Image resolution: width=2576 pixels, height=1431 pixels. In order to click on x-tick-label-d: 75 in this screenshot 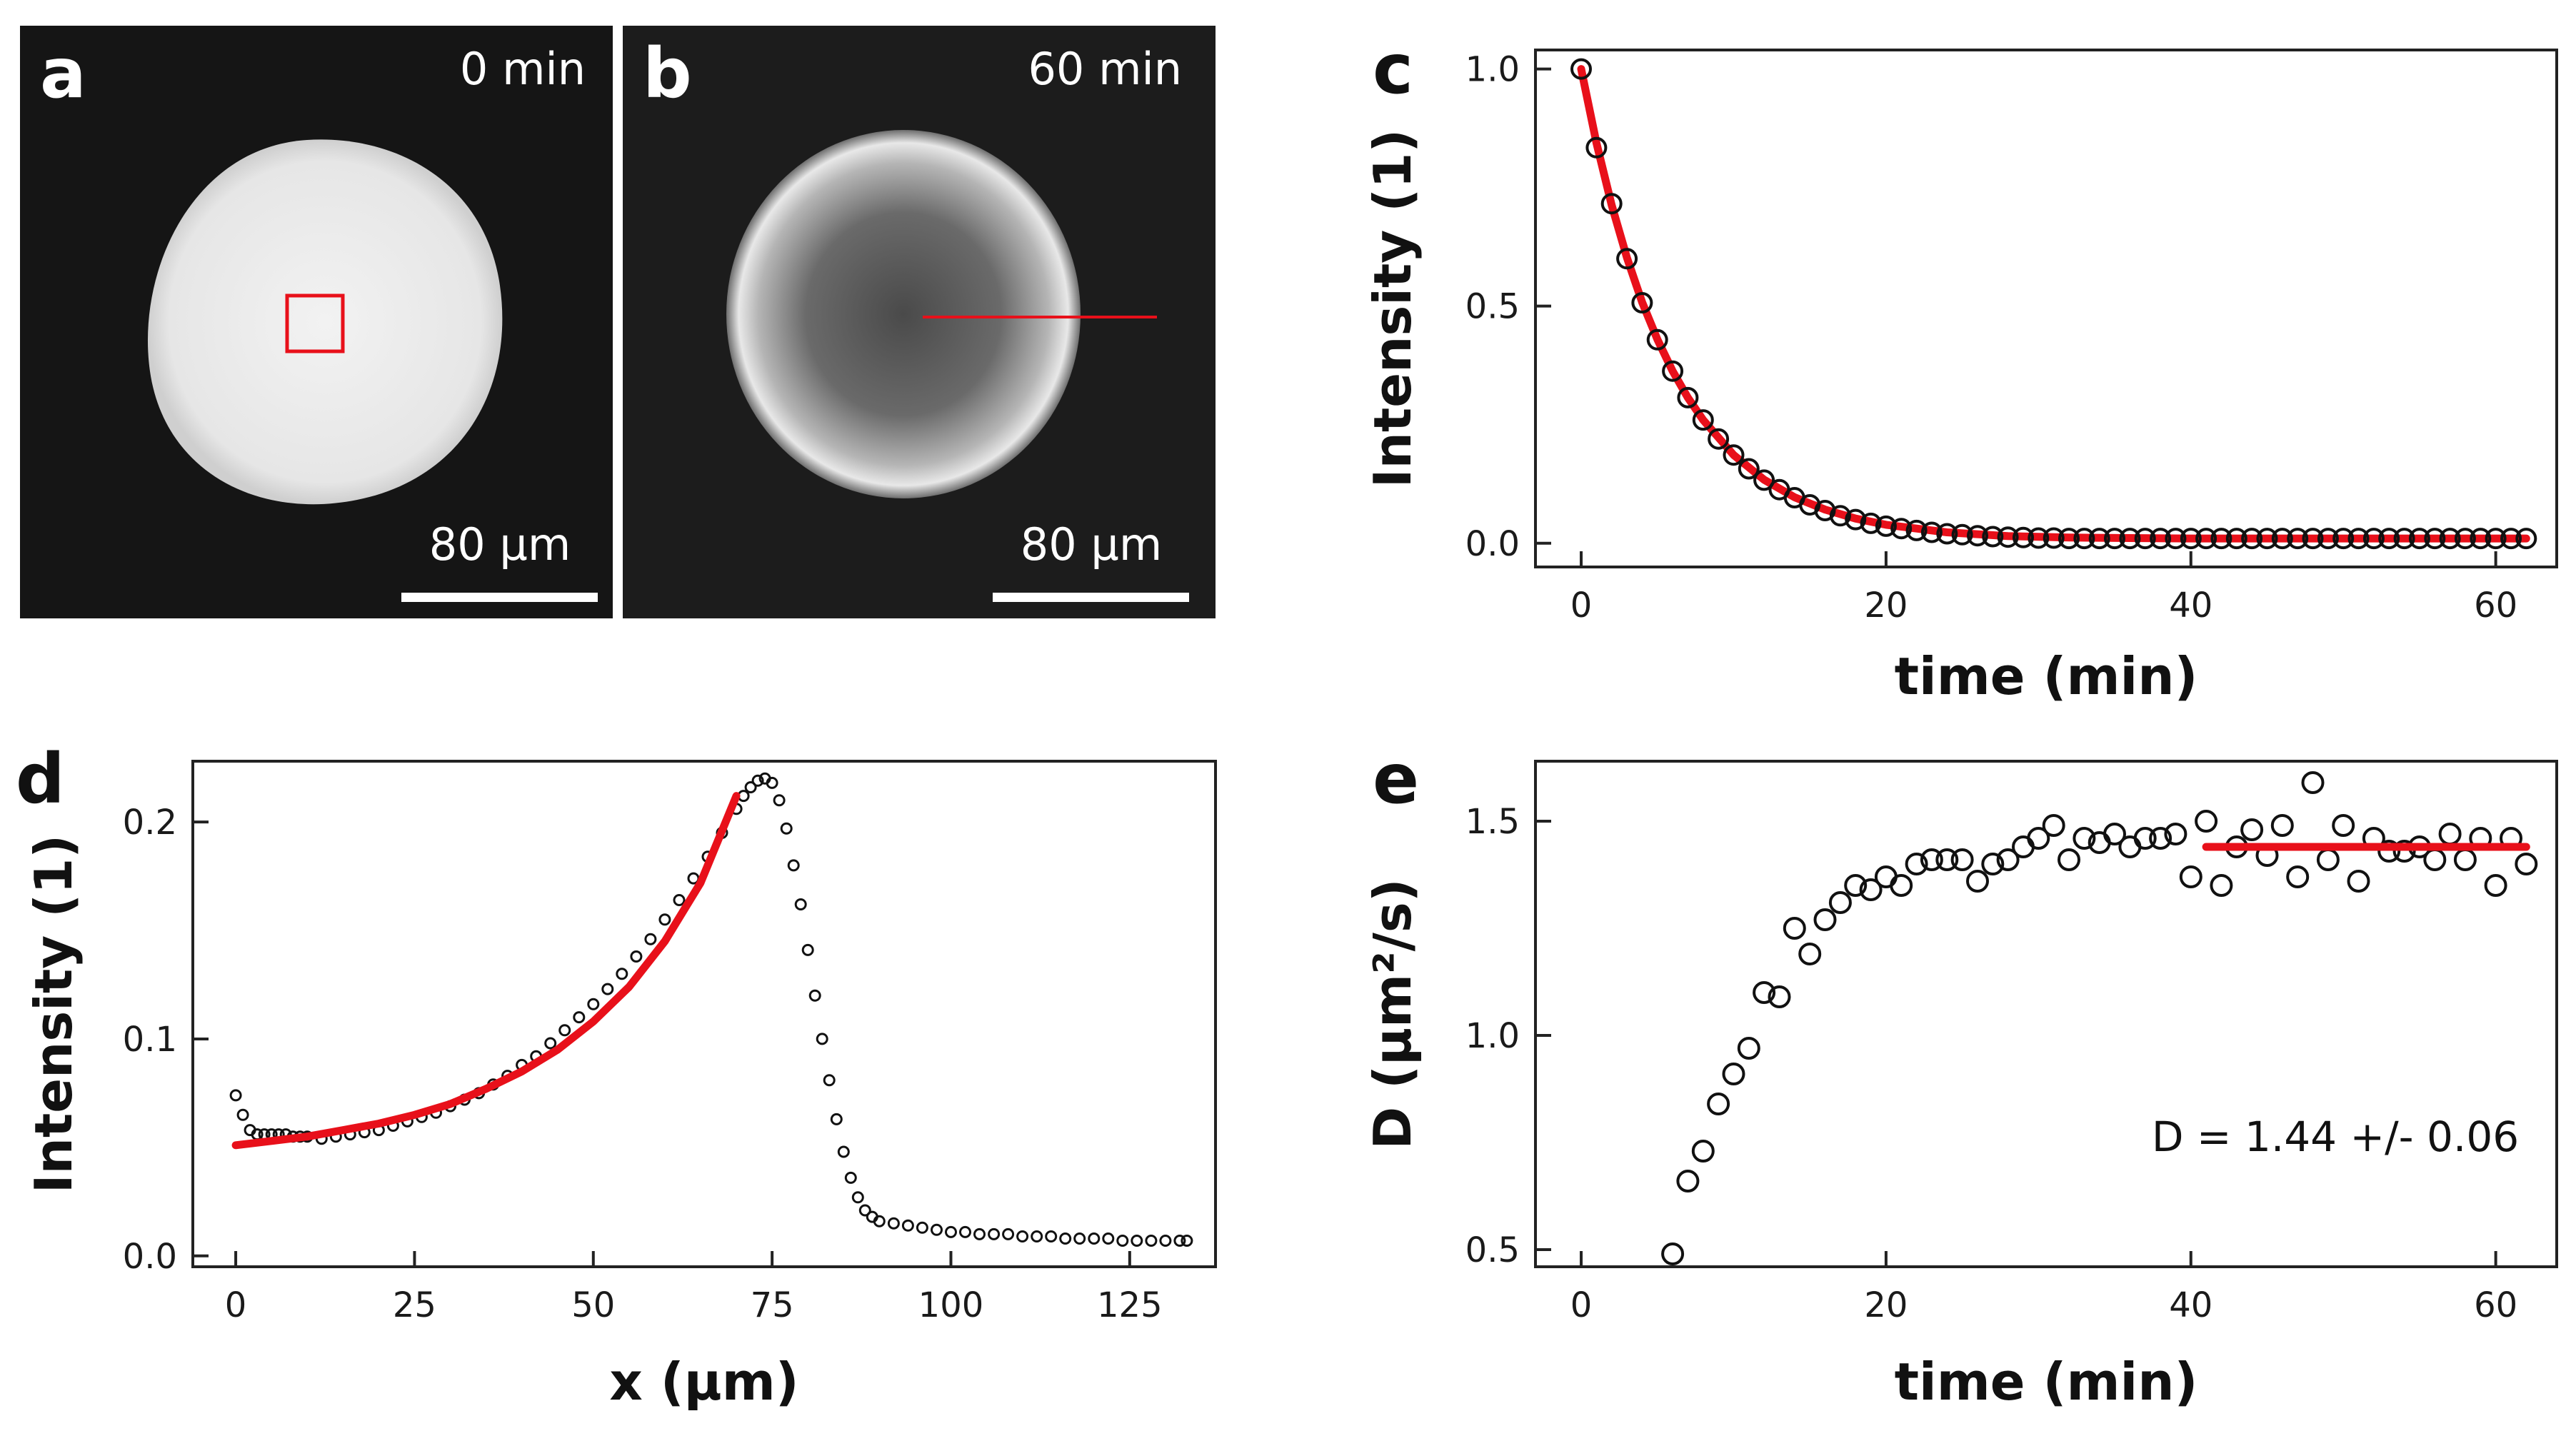, I will do `click(772, 1305)`.